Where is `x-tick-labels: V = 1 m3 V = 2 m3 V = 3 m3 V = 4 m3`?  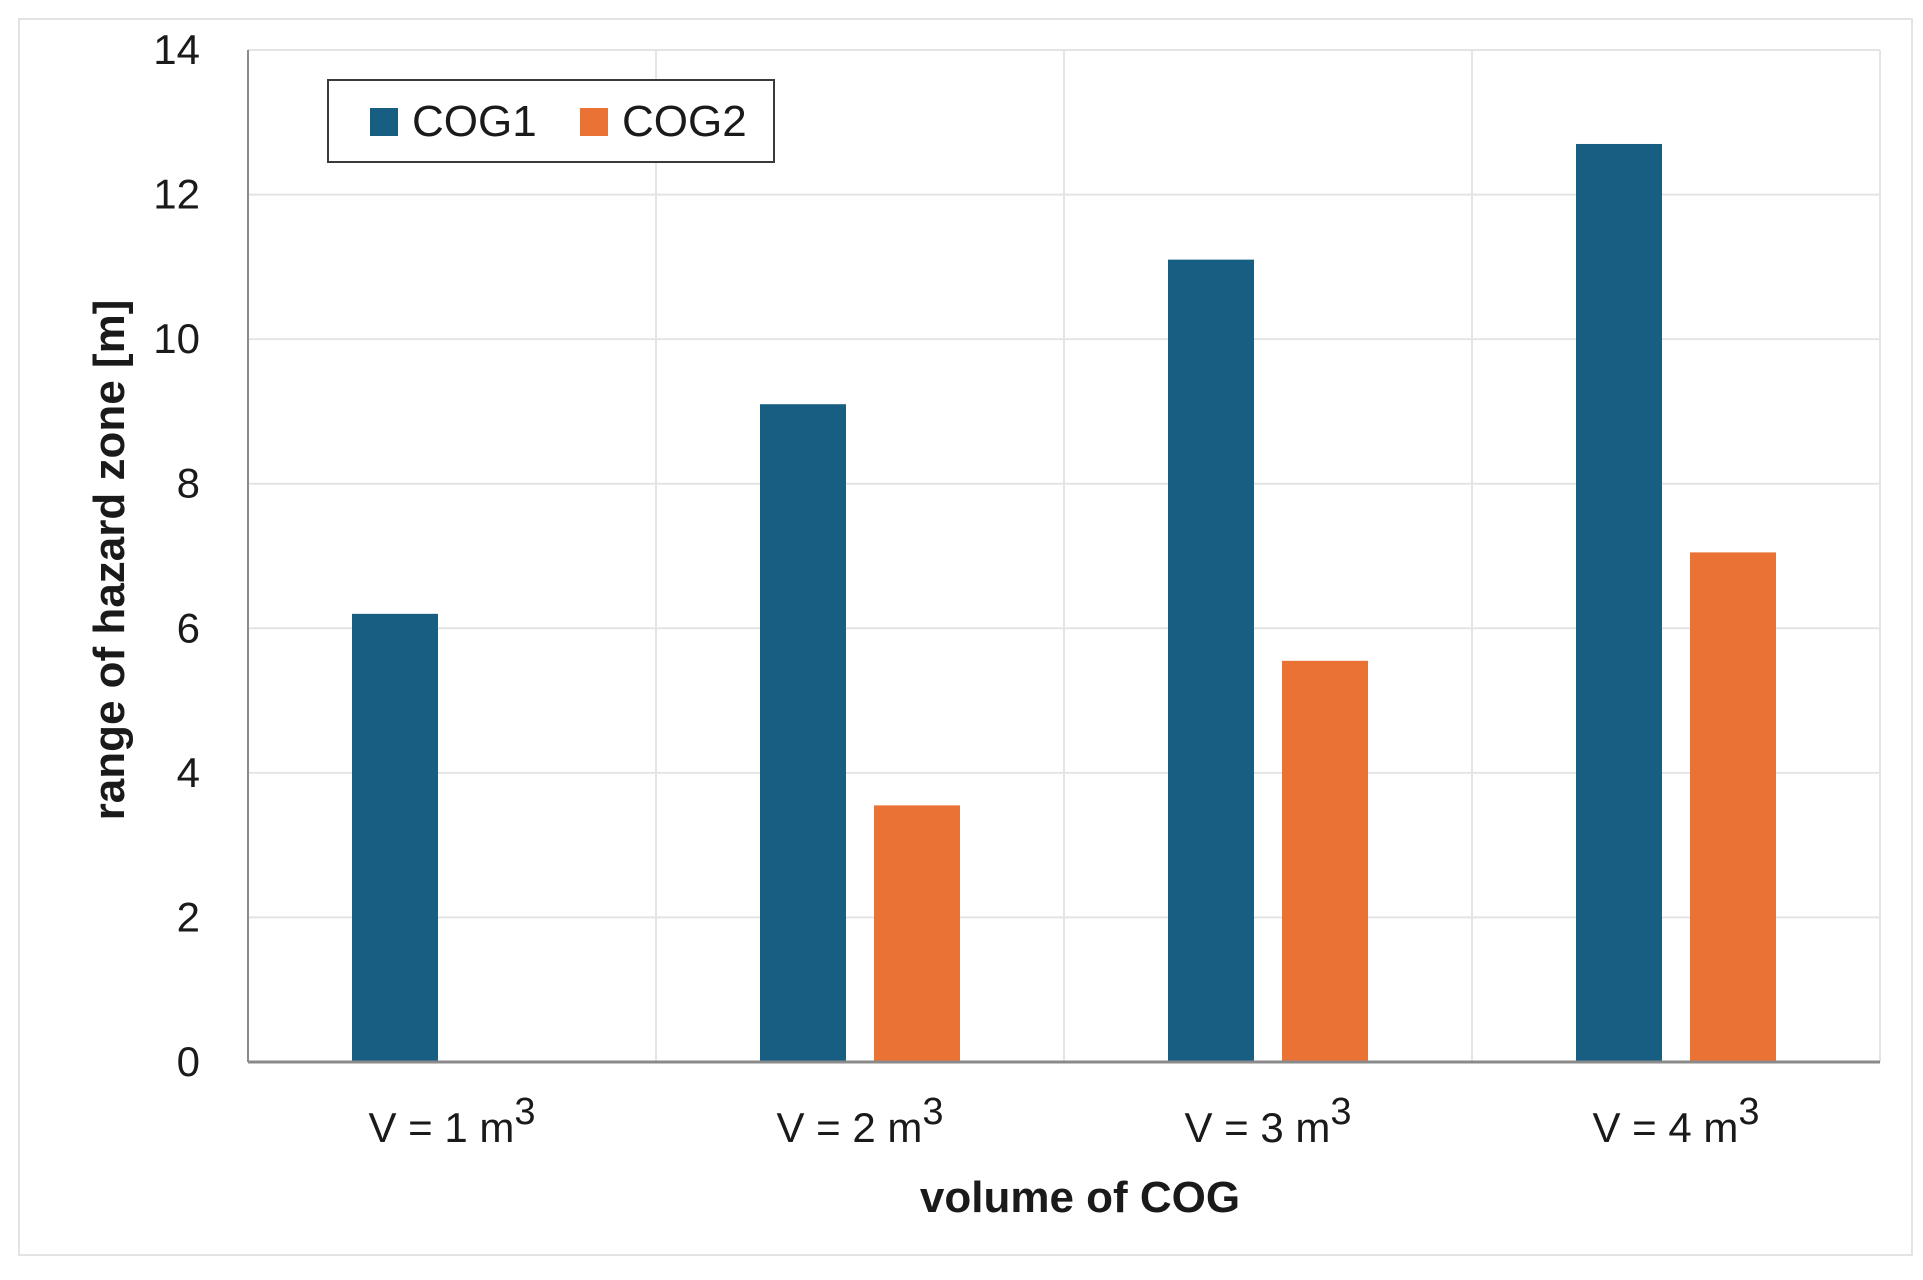 x-tick-labels: V = 1 m3 V = 2 m3 V = 3 m3 V = 4 m3 is located at coordinates (1063, 1121).